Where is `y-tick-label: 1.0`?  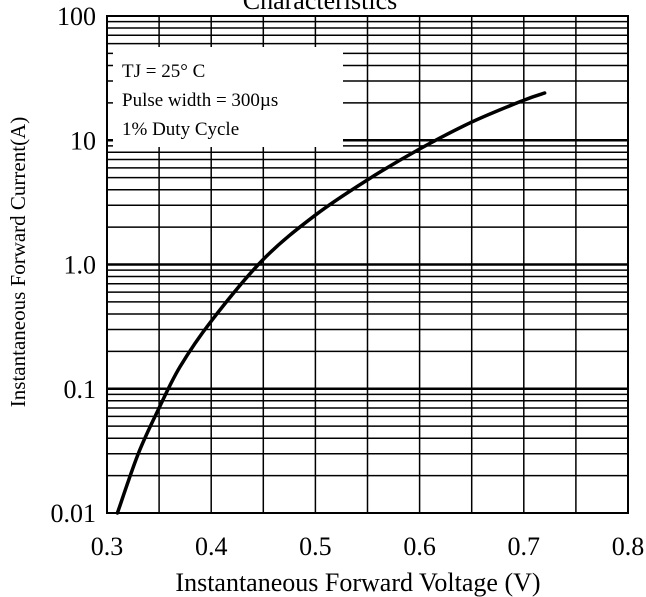
y-tick-label: 1.0 is located at coordinates (80, 265).